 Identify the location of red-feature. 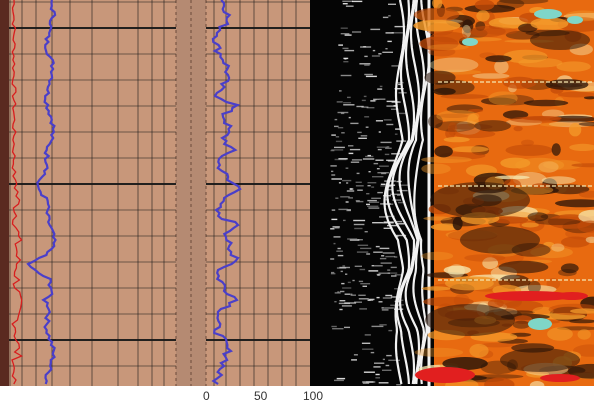
(560, 378).